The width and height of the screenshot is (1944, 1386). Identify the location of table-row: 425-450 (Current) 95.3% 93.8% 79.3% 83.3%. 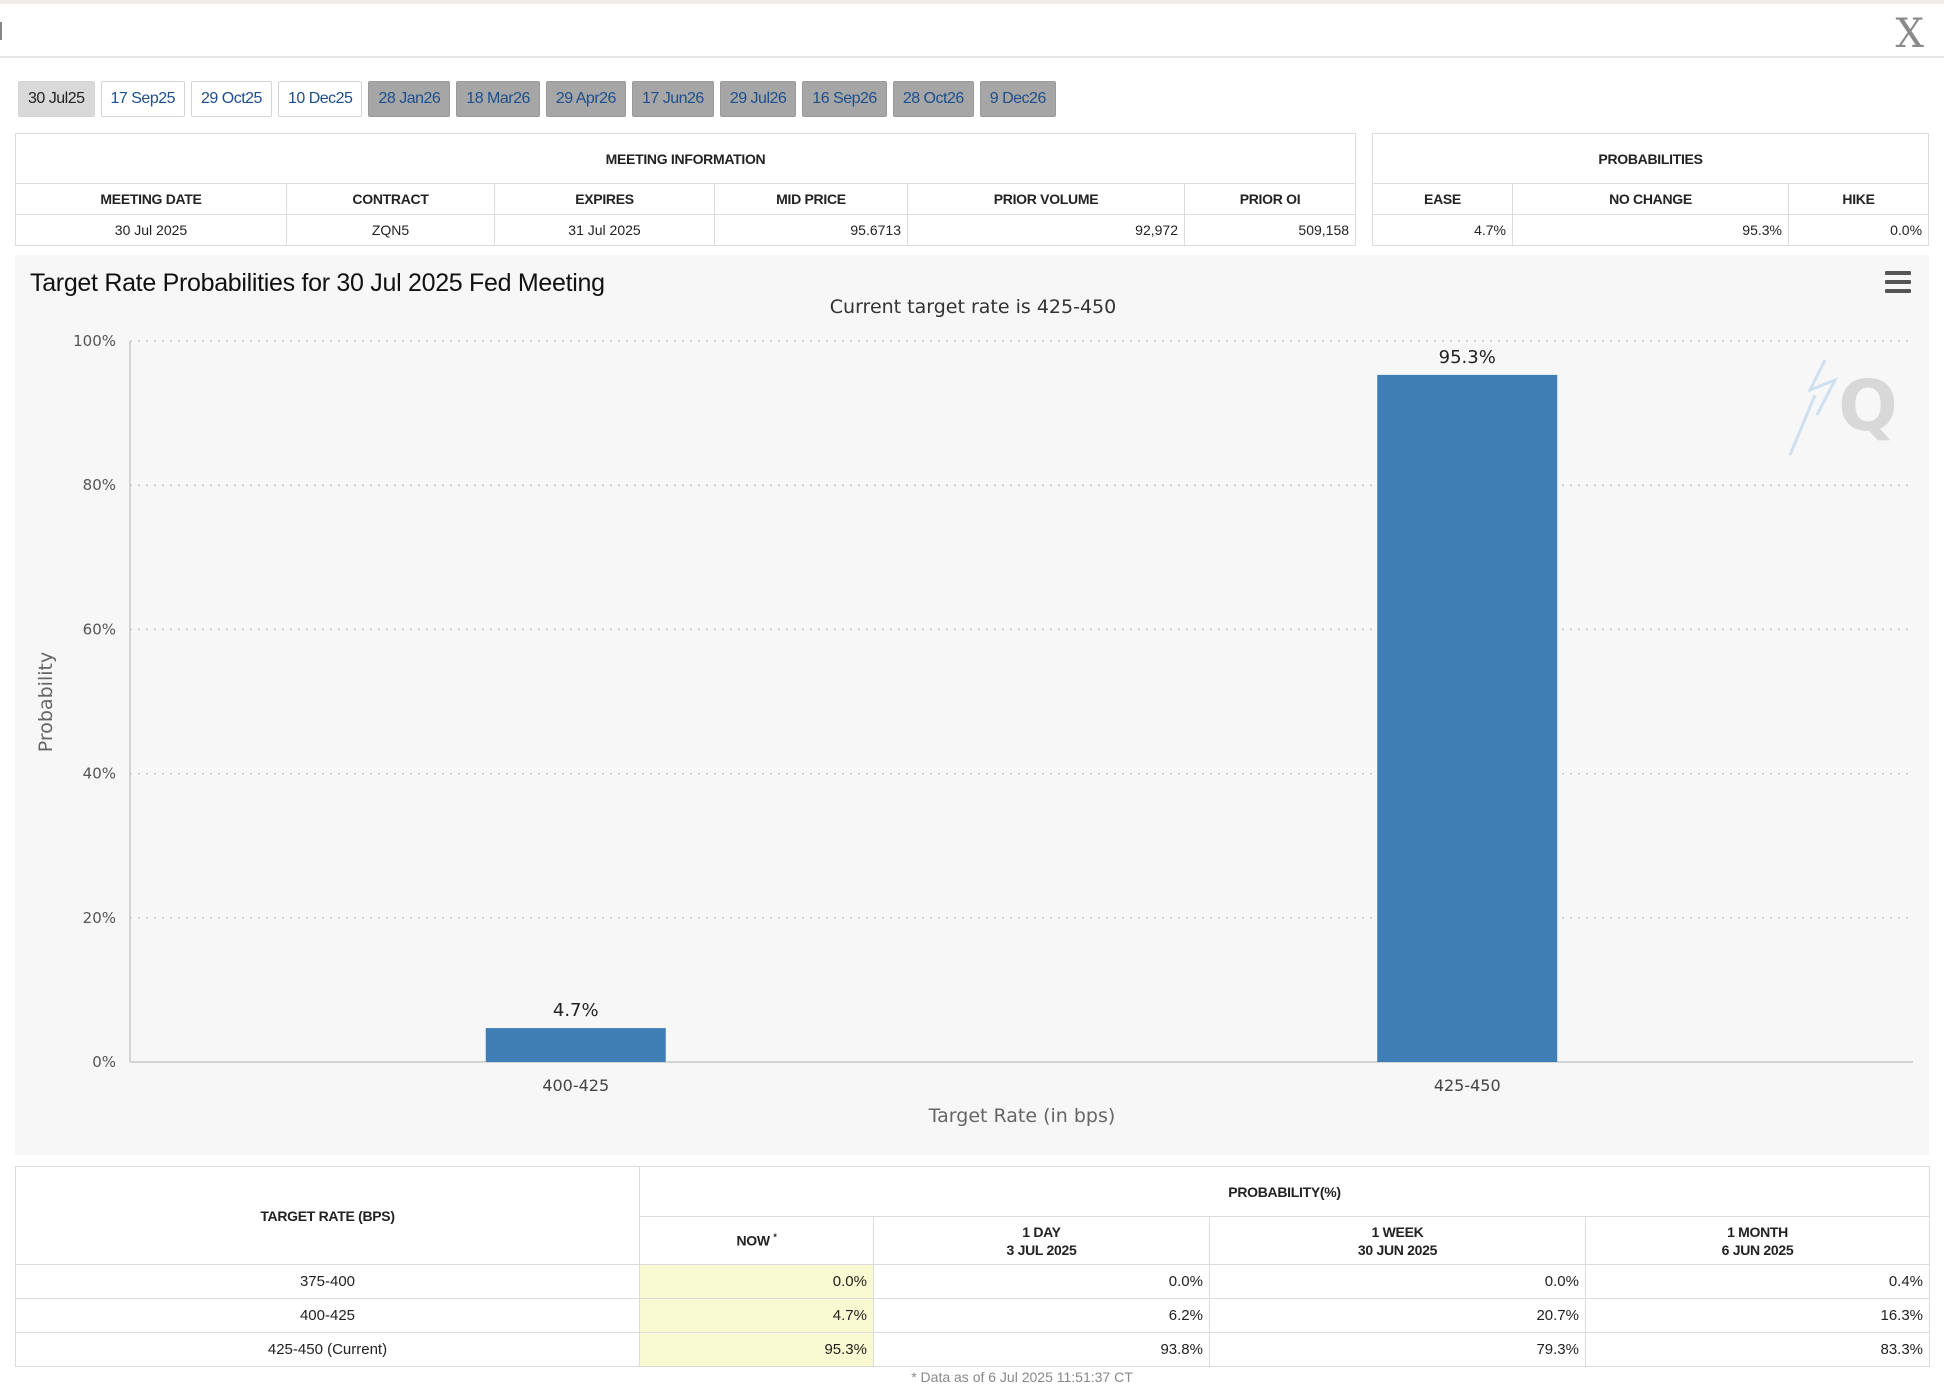
(973, 1349).